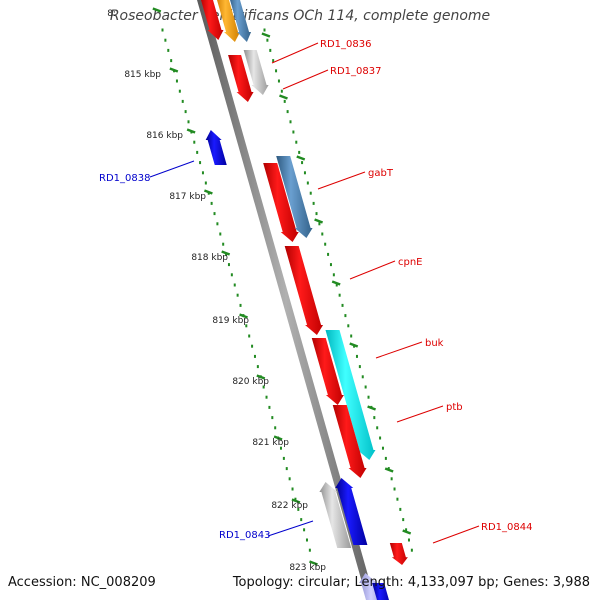  What do you see at coordinates (250, 382) in the screenshot?
I see `scale-label: 820 kbp` at bounding box center [250, 382].